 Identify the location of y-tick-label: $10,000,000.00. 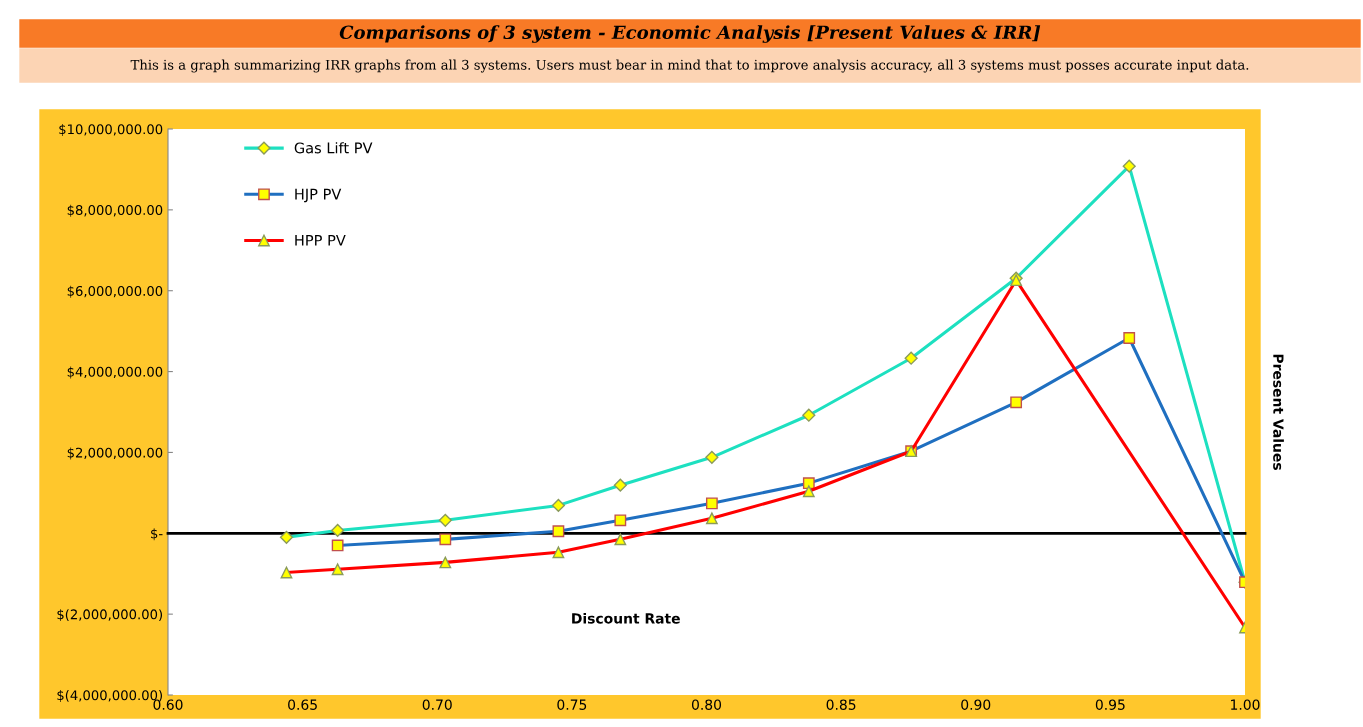
(111, 129).